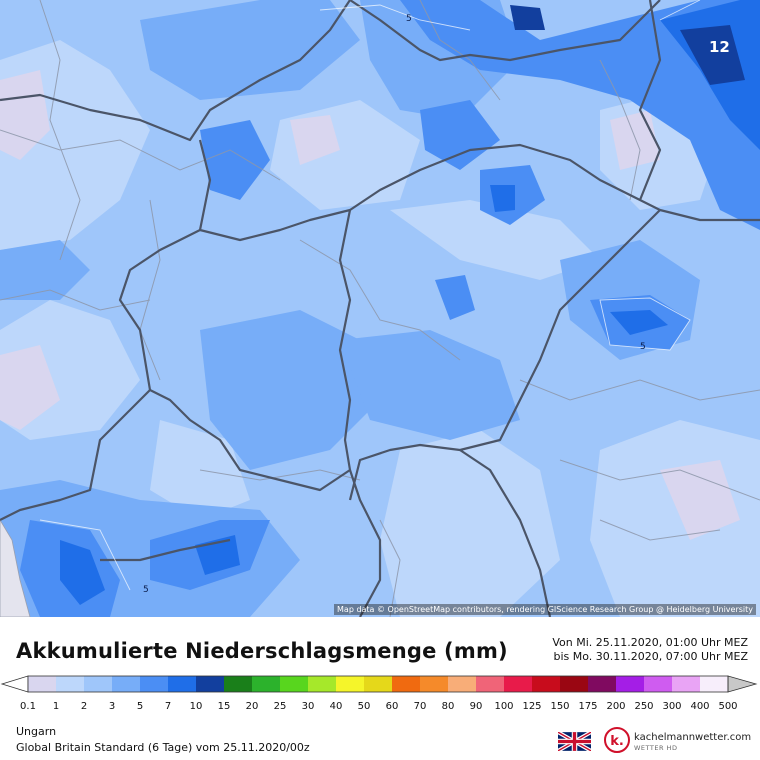  Describe the element at coordinates (448, 706) in the screenshot. I see `legend-label: 80` at that location.